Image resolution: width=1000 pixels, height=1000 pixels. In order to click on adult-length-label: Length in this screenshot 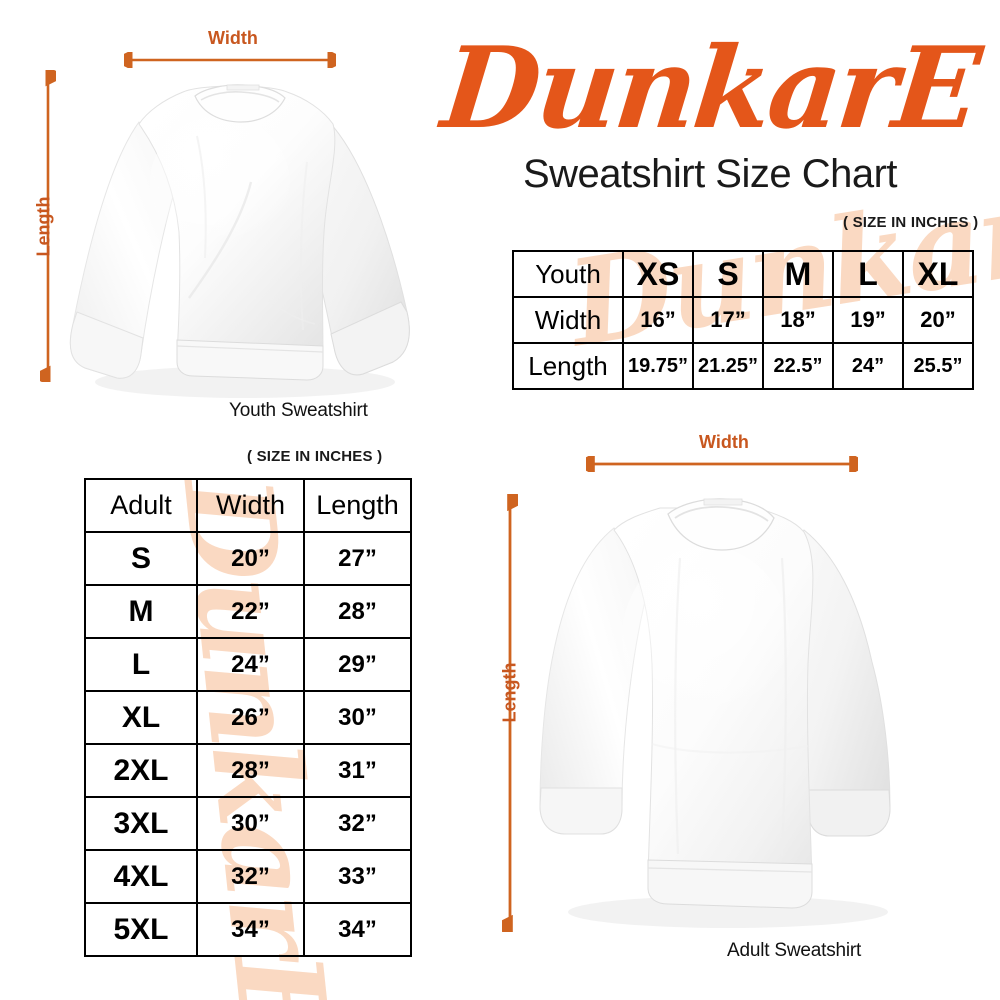, I will do `click(509, 692)`.